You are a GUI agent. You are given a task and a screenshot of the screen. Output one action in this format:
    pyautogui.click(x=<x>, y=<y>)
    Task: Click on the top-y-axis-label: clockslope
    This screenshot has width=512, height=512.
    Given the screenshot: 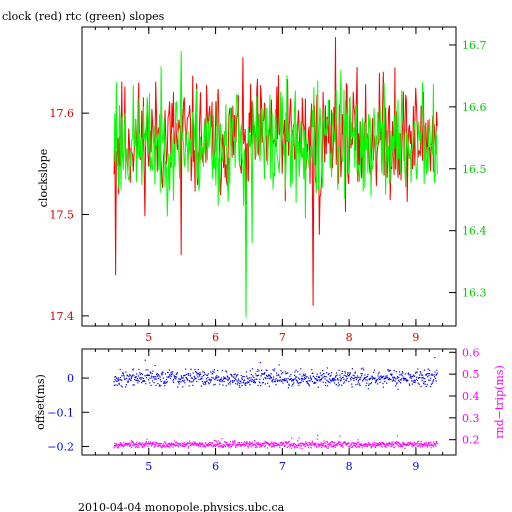 What is the action you would take?
    pyautogui.click(x=43, y=178)
    